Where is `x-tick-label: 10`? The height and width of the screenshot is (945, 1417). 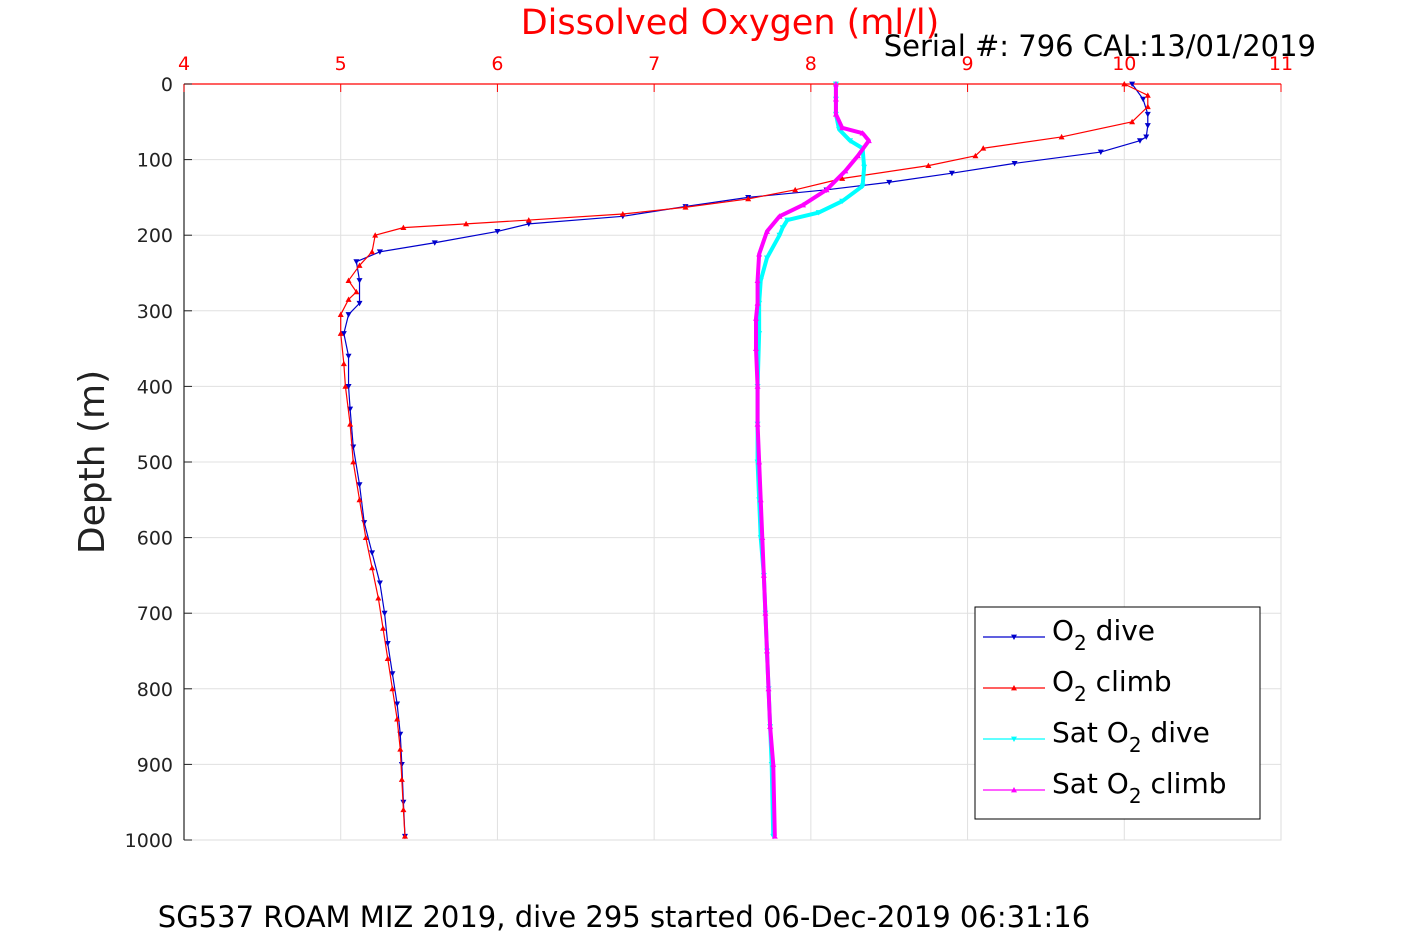
x-tick-label: 10 is located at coordinates (1124, 64).